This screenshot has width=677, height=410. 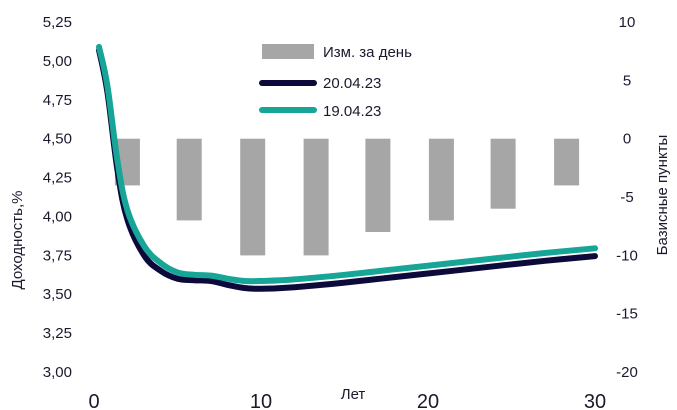 I want to click on y-right-axis-title: Базисные пункты, so click(x=662, y=195).